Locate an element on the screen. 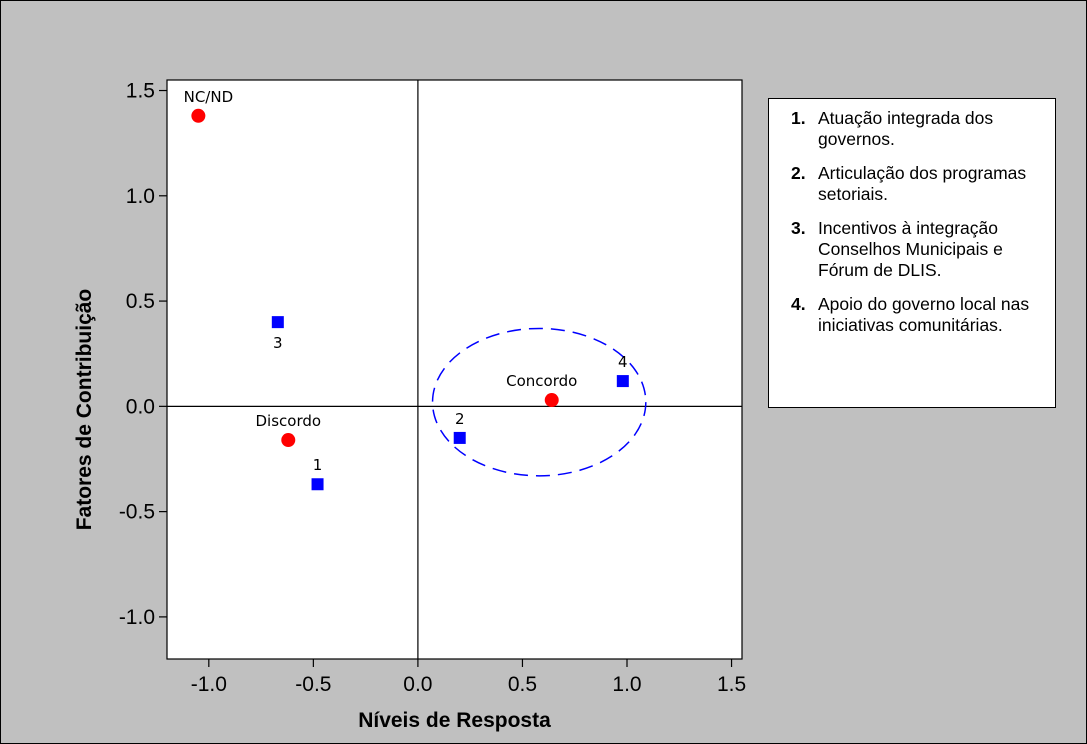  point-label: 4 is located at coordinates (623, 362).